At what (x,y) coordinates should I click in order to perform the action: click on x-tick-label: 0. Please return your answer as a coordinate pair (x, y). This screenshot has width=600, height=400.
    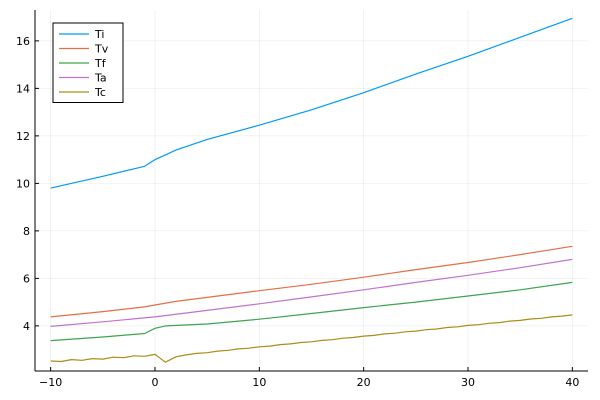
    Looking at the image, I should click on (154, 382).